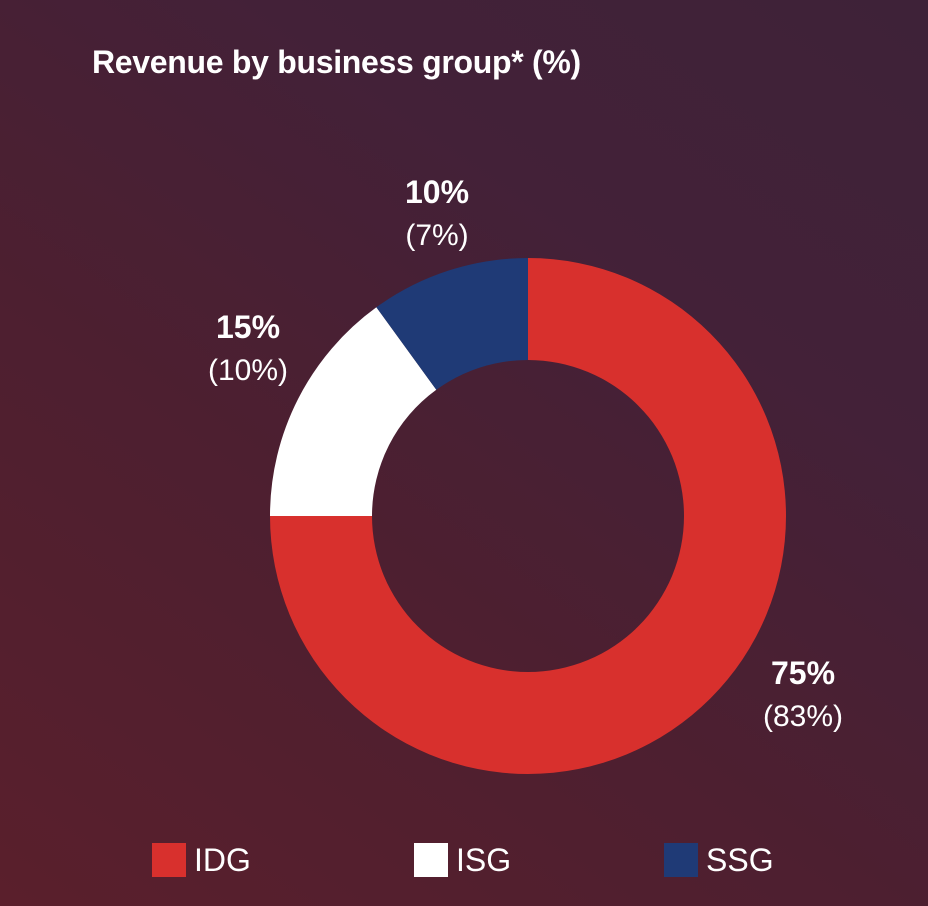 This screenshot has width=928, height=906. Describe the element at coordinates (803, 716) in the screenshot. I see `slice-secondary-label-idg: (83%)` at that location.